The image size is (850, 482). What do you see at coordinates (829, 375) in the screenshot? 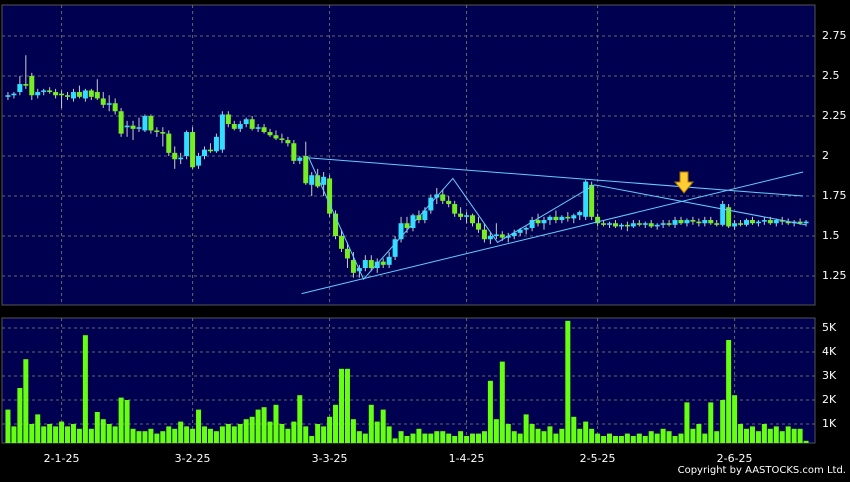
I see `y-tick-label: 3K` at bounding box center [829, 375].